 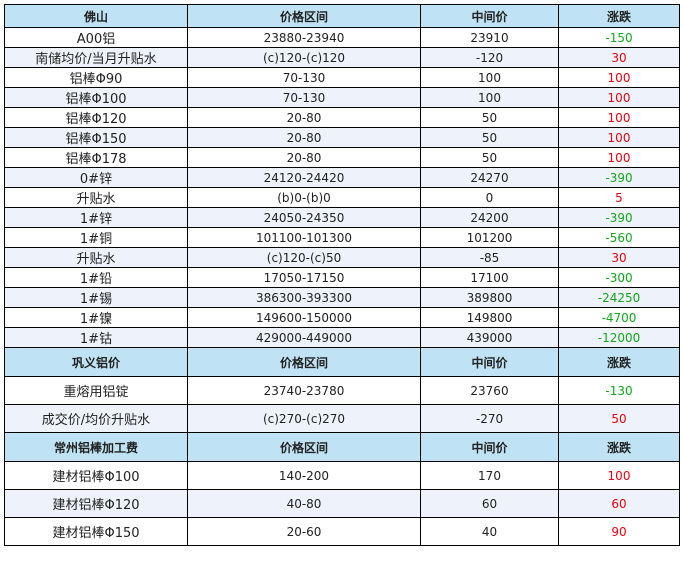 What do you see at coordinates (489, 531) in the screenshot?
I see `mid-price: 40` at bounding box center [489, 531].